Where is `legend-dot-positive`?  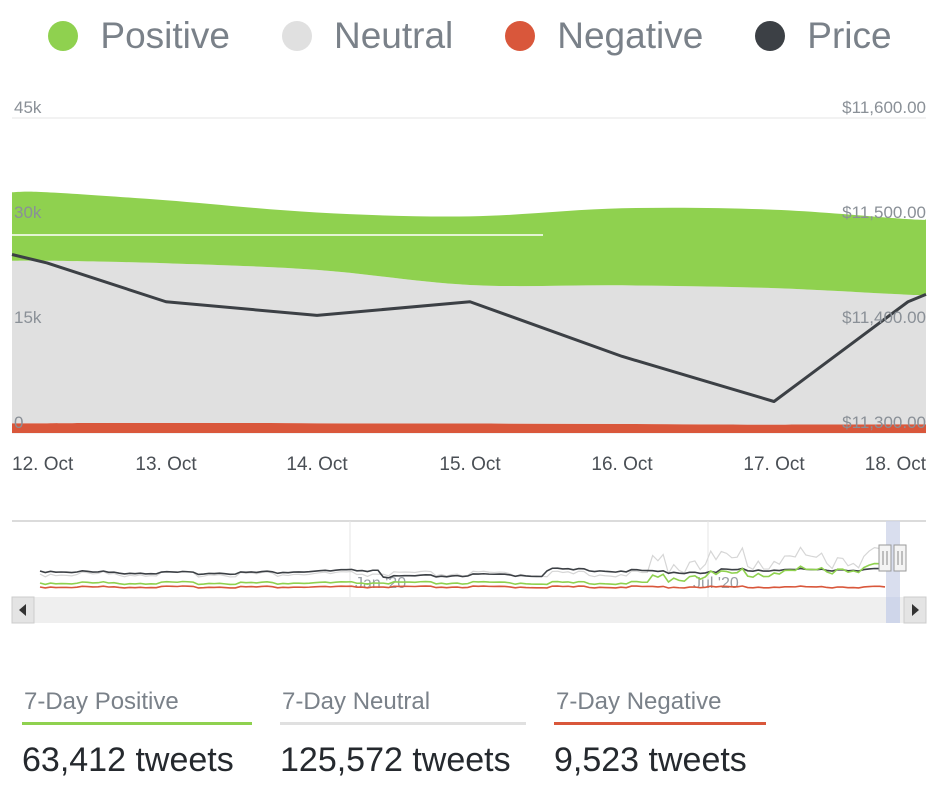 legend-dot-positive is located at coordinates (63, 36).